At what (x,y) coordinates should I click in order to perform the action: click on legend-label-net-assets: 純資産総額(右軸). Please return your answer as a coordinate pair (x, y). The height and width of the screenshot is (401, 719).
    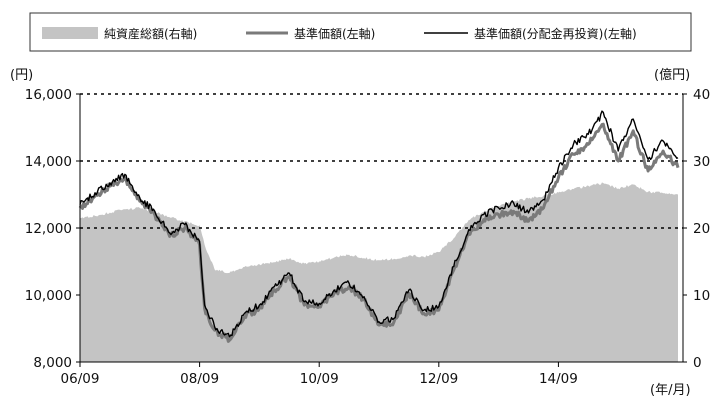
    Looking at the image, I should click on (150, 33).